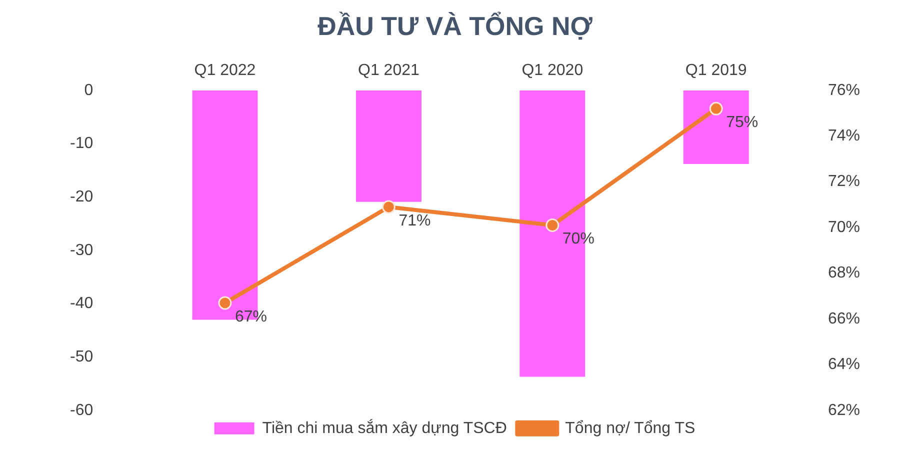 The width and height of the screenshot is (900, 470). Describe the element at coordinates (82, 303) in the screenshot. I see `y-tick-label: -40` at that location.